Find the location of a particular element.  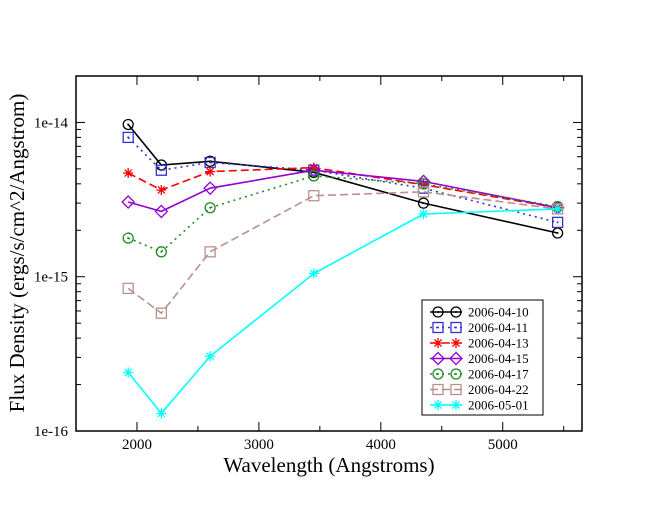

legend-entry: 2006-04-11 is located at coordinates (479, 327).